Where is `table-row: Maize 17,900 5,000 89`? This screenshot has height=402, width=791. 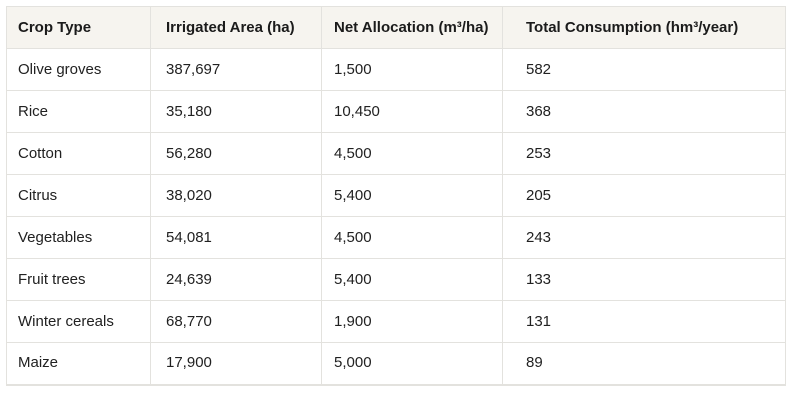 table-row: Maize 17,900 5,000 89 is located at coordinates (396, 363).